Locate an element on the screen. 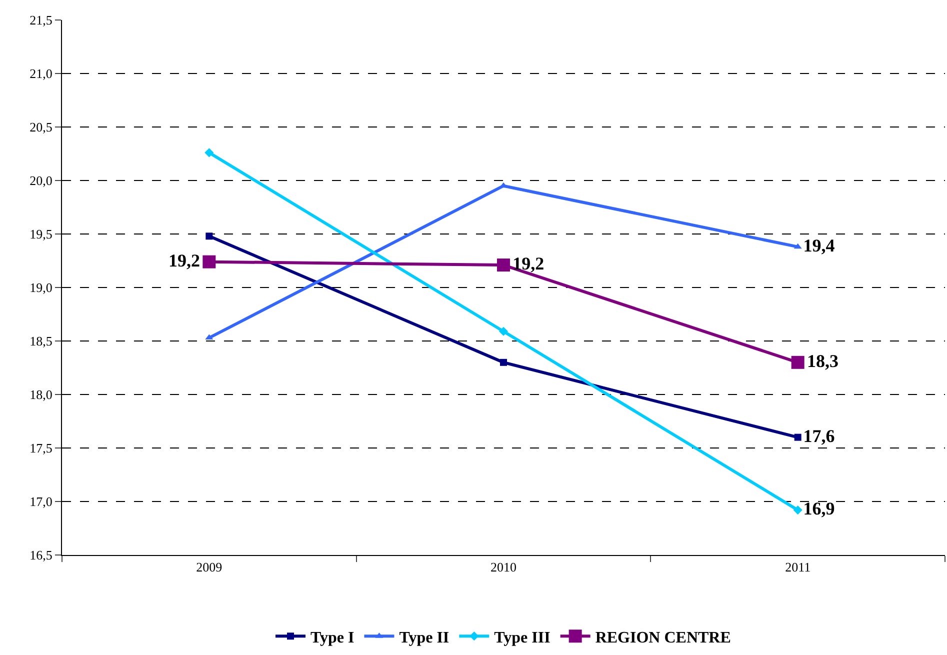  y-tick-label: 21,0 is located at coordinates (41, 74).